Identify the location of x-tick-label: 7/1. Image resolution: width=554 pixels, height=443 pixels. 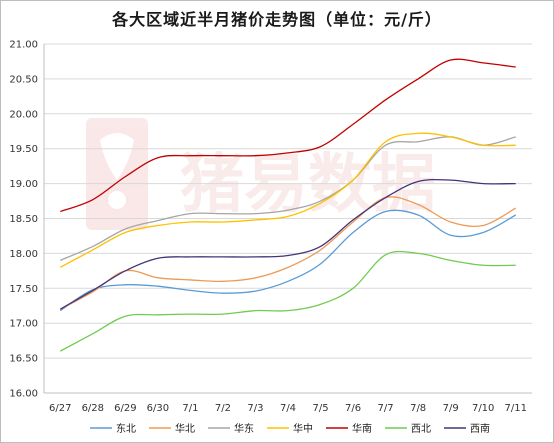
(190, 408).